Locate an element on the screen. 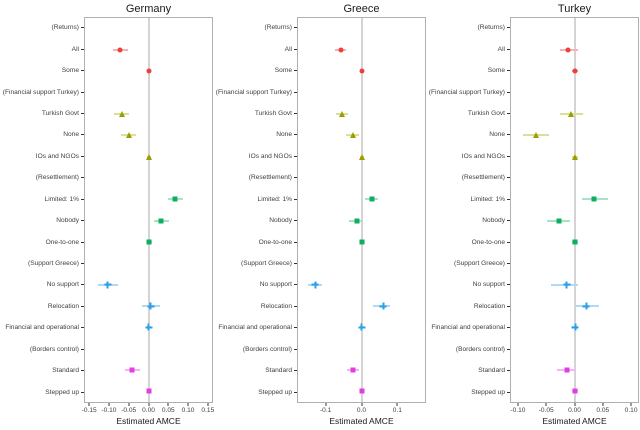 The height and width of the screenshot is (430, 640). x-tick-label: 0.00 is located at coordinates (574, 410).